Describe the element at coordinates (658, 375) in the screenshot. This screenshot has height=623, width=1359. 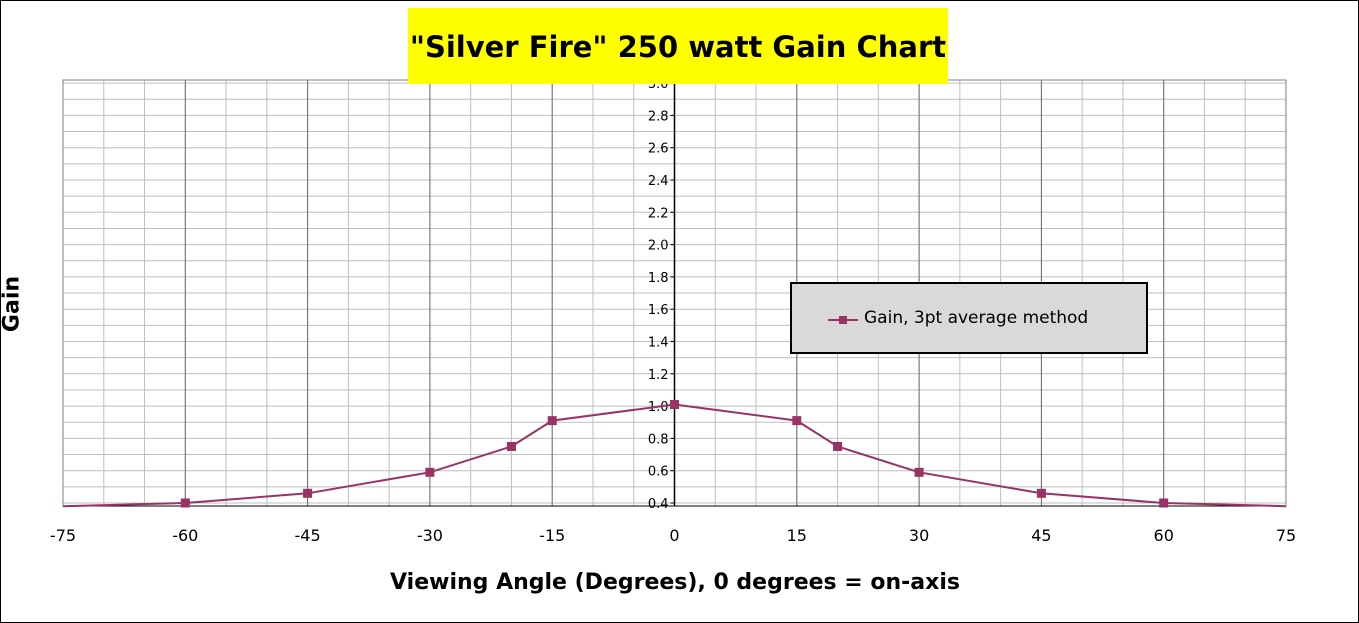
I see `y-tick-label: 1.2` at that location.